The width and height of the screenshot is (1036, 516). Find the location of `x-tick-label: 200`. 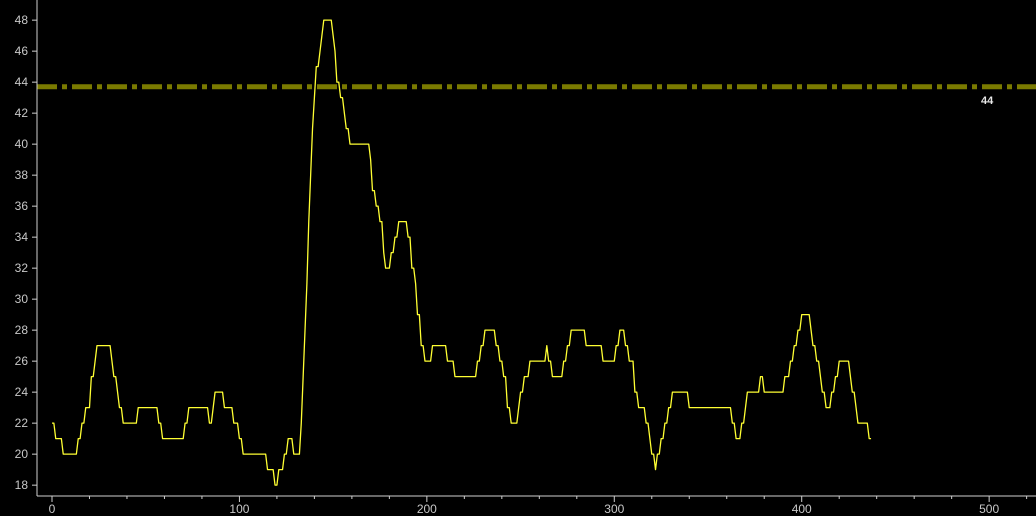

x-tick-label: 200 is located at coordinates (427, 509).